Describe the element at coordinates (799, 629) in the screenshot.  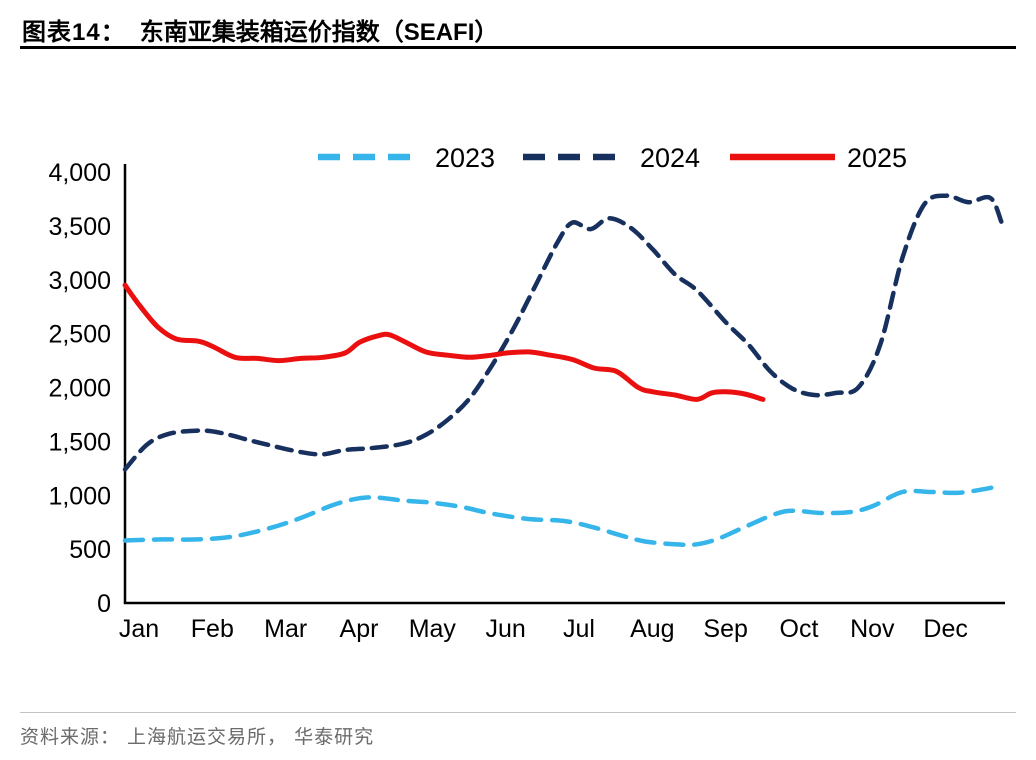
I see `x-tick-label: Oct` at that location.